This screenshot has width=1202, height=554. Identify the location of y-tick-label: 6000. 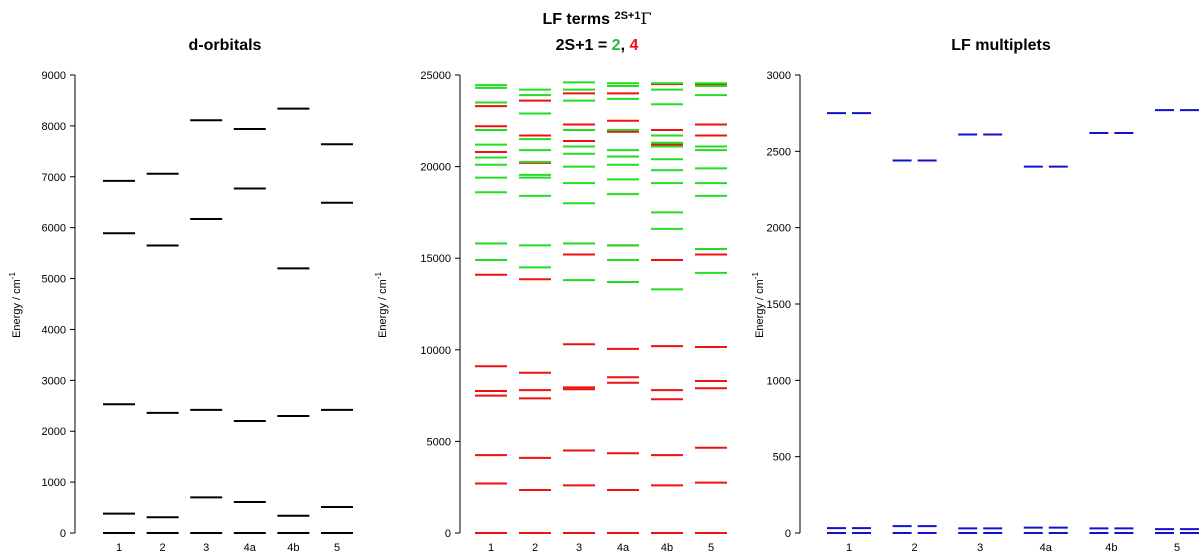
(54, 229).